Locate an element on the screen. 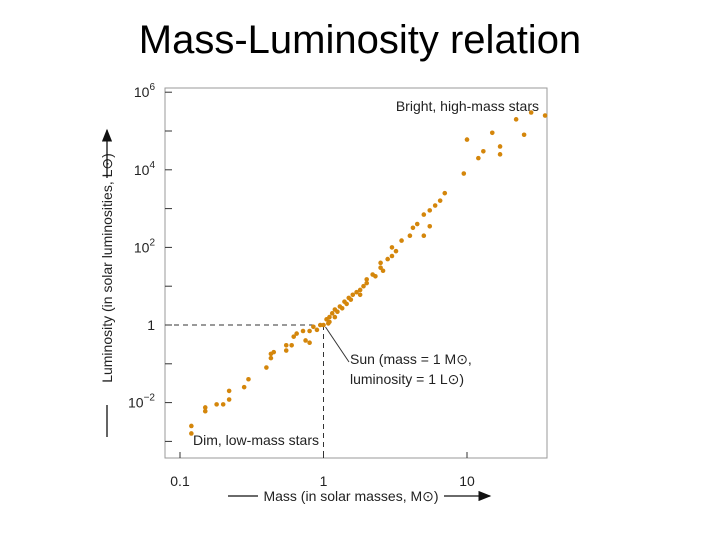  x-axis-title: Mass (in solar masses, M⊙) is located at coordinates (350, 496).